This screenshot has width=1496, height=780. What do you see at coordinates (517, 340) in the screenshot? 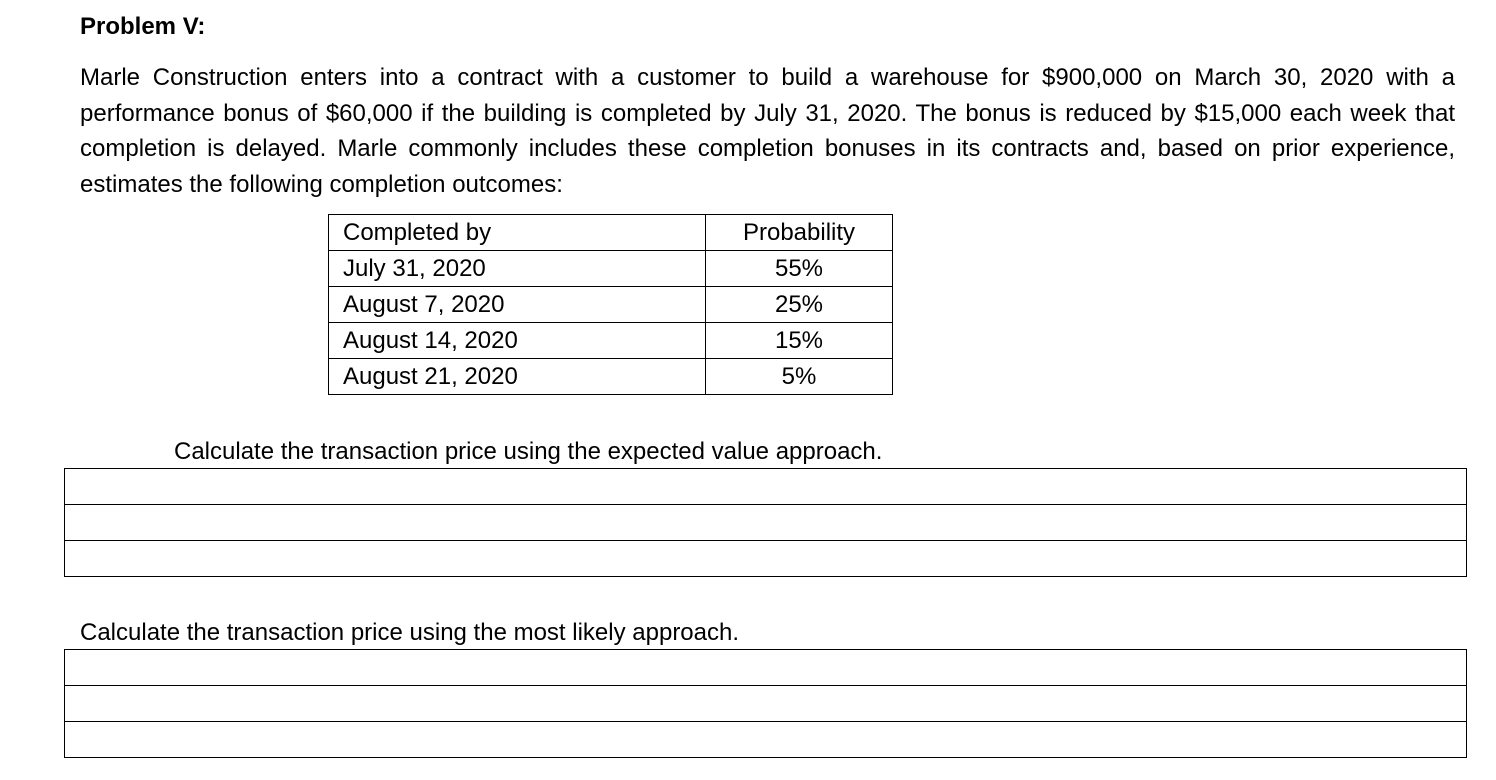
I see `completion-date: August 14, 2020` at bounding box center [517, 340].